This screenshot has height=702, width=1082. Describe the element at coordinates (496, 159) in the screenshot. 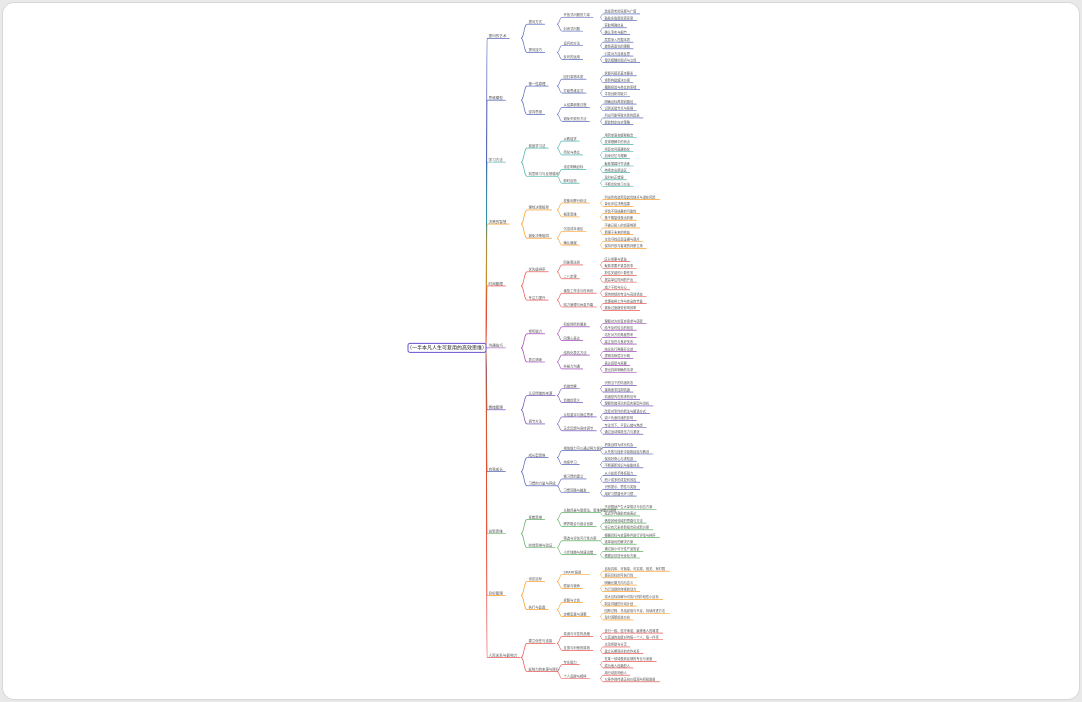

I see `branch-node: 学习方法` at that location.